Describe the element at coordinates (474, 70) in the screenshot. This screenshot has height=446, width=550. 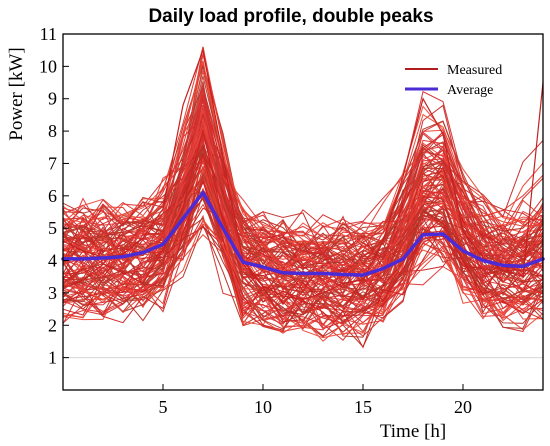
I see `legend-measured-label: Measured` at that location.